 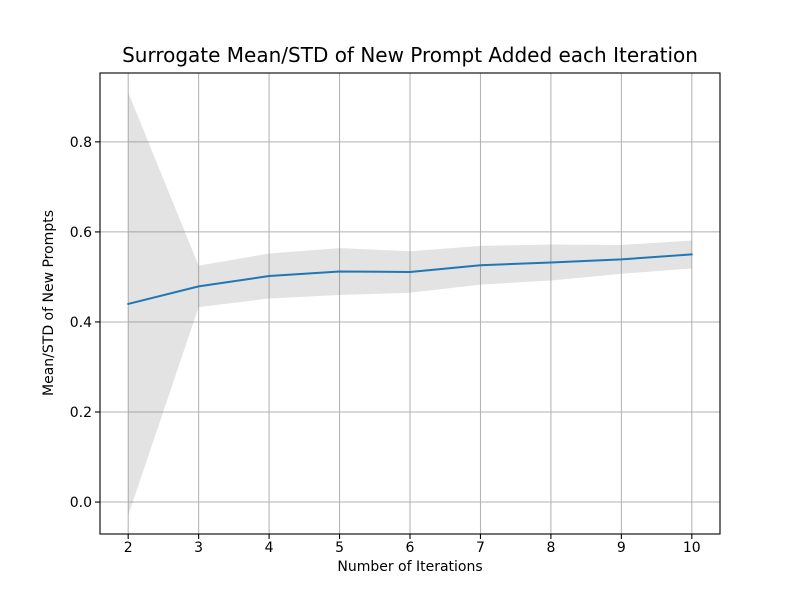 What do you see at coordinates (621, 548) in the screenshot?
I see `x-tick-label: 9` at bounding box center [621, 548].